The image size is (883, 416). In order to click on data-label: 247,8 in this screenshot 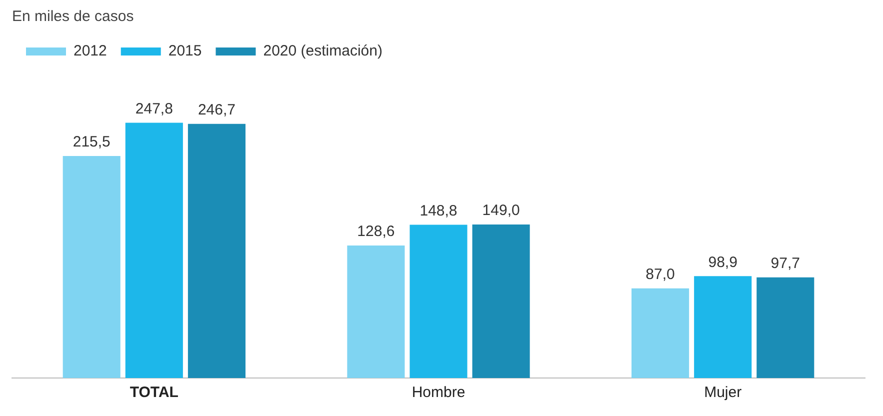, I will do `click(154, 109)`.